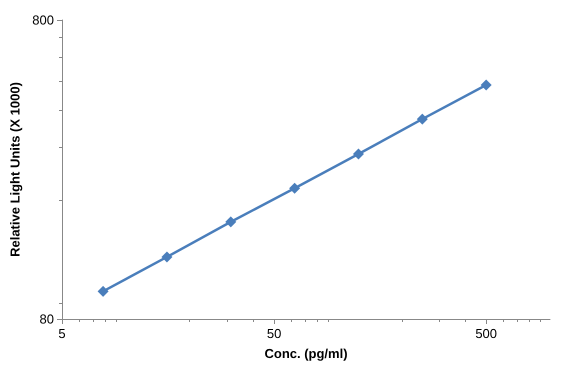 This screenshot has width=580, height=386. I want to click on x-axis-title: Conc. (pg/ml), so click(306, 353).